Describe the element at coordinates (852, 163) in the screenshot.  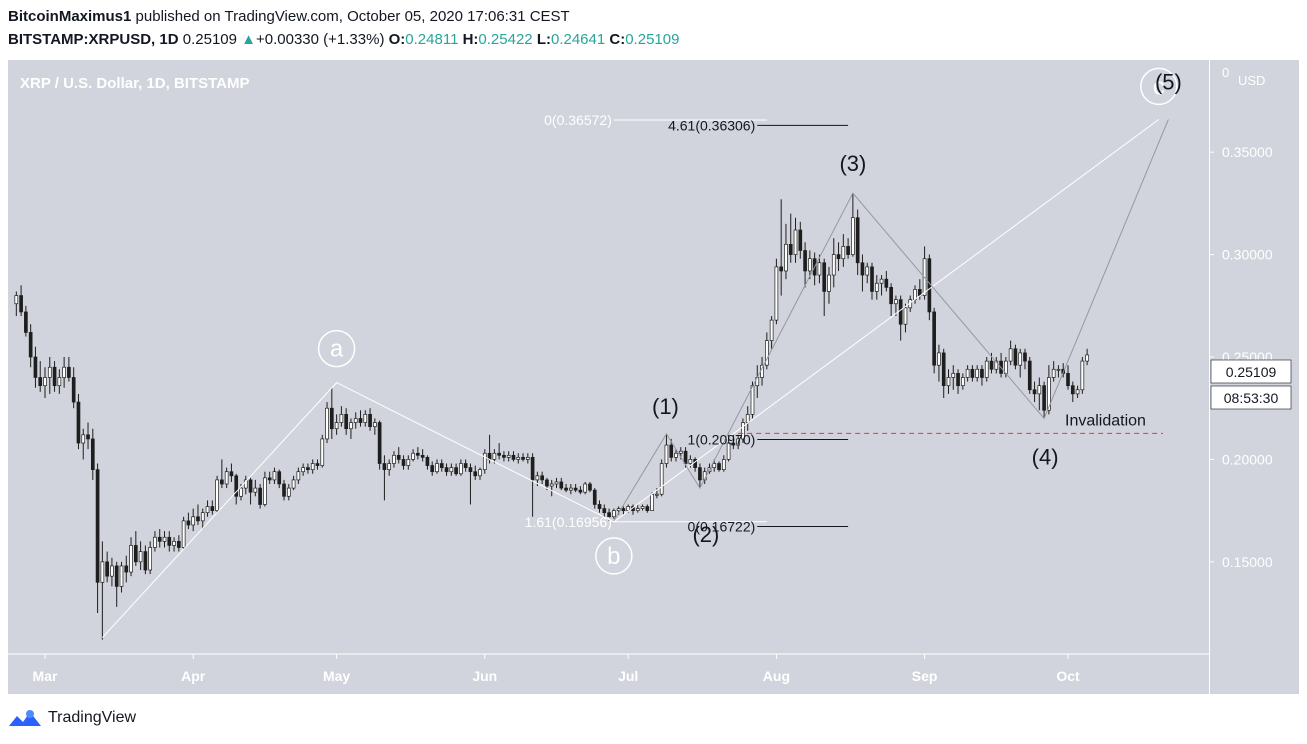
I see `wave-label-3: (3)` at that location.